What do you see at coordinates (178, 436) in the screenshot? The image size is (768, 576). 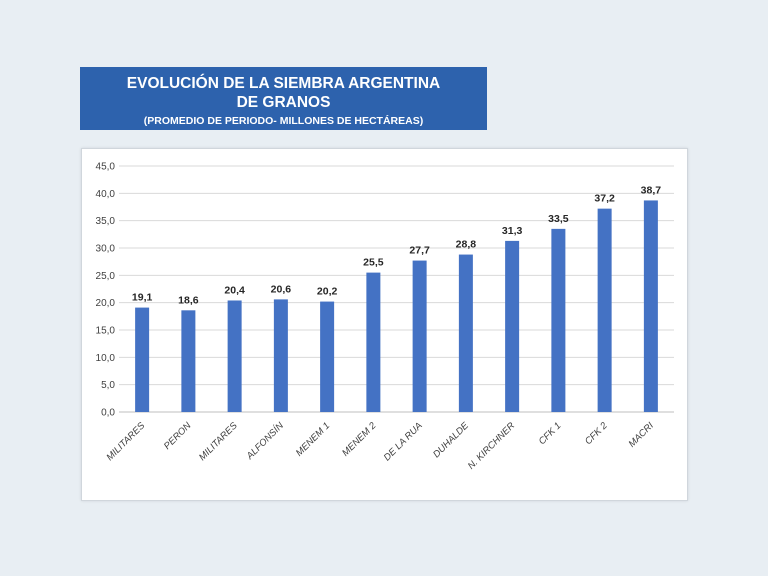 I see `x-category-label: PERON` at bounding box center [178, 436].